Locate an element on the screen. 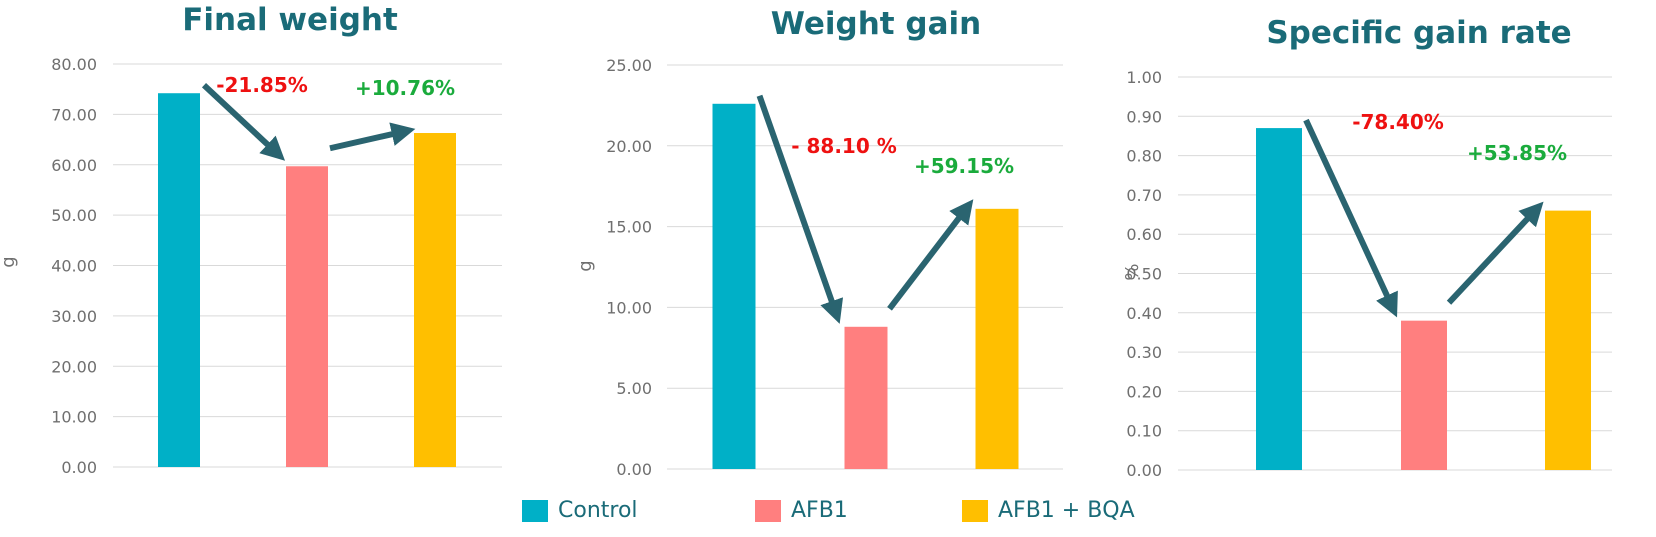 Image resolution: width=1656 pixels, height=537 pixels. y-tick-label: 0.10 is located at coordinates (1144, 431).